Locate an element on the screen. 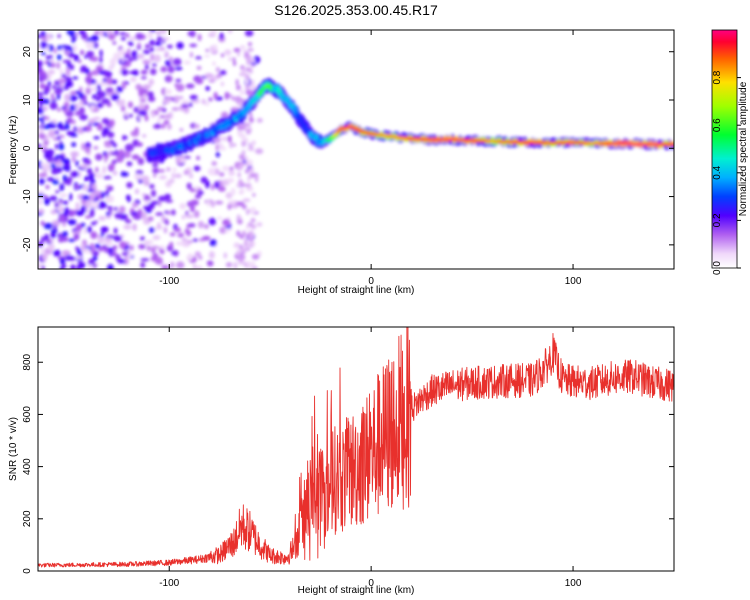 The height and width of the screenshot is (600, 750). figure-title: S126.2025.353.00.45.R17 is located at coordinates (356, 10).